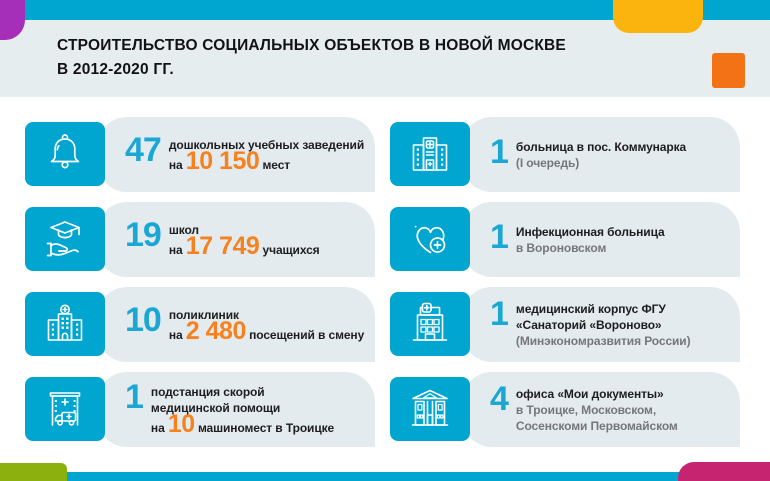  What do you see at coordinates (586, 410) in the screenshot?
I see `stat-subtext: в Троицке, Московском,` at bounding box center [586, 410].